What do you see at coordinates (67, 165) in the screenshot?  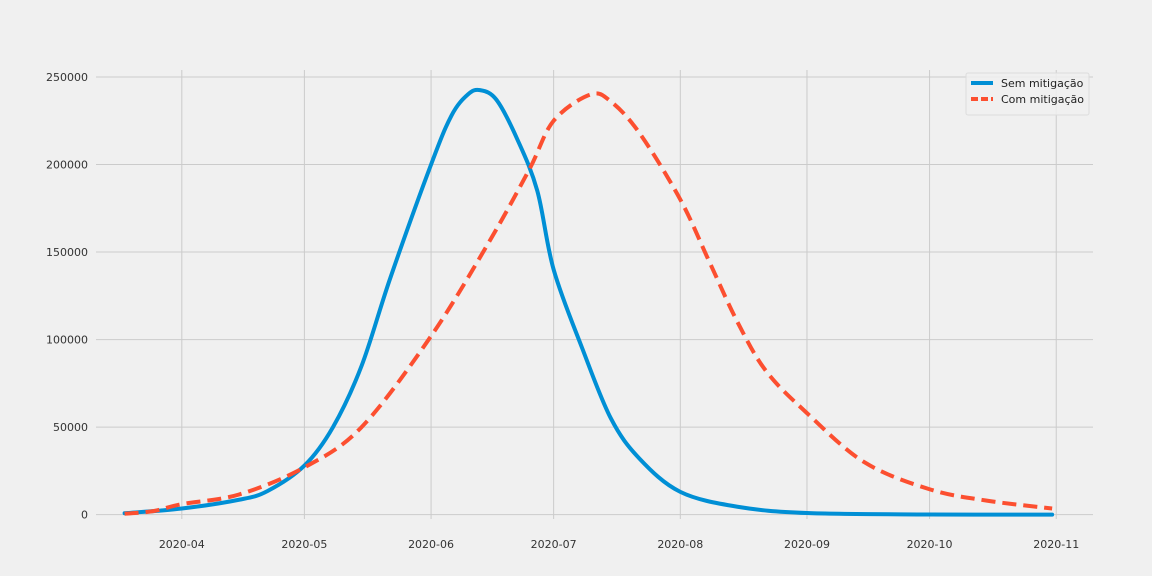 I see `y-tick-label: 200000` at bounding box center [67, 165].